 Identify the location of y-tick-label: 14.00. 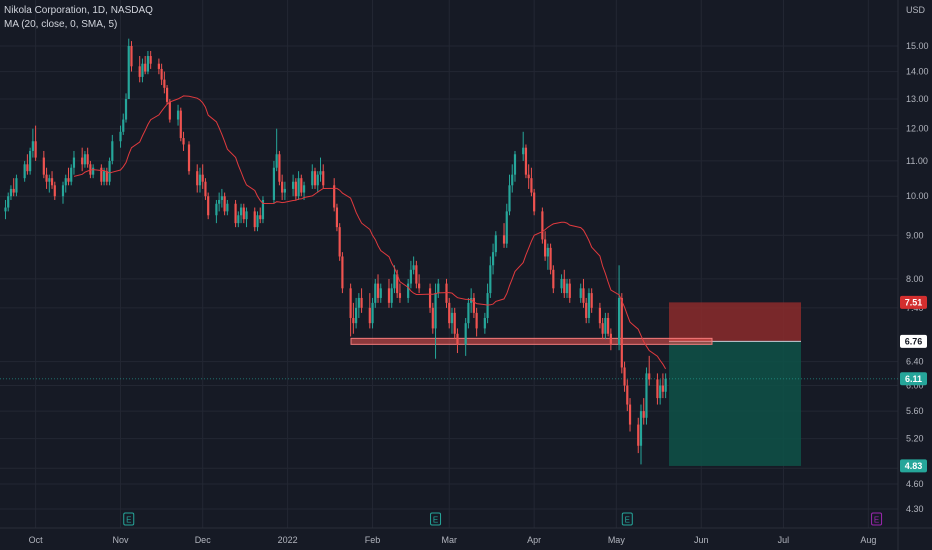
(917, 72).